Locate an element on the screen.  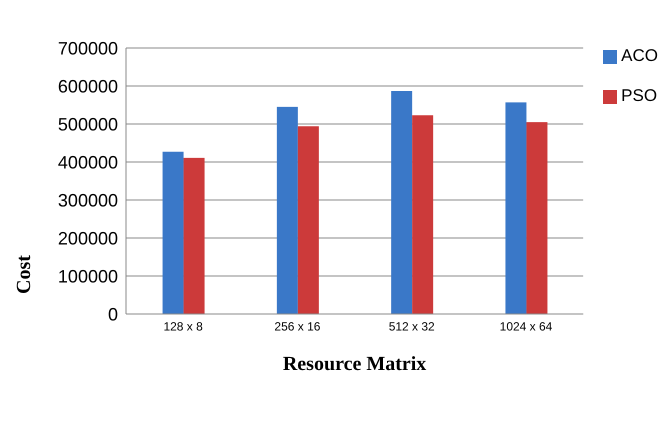
y-tick-label: 0 is located at coordinates (113, 314).